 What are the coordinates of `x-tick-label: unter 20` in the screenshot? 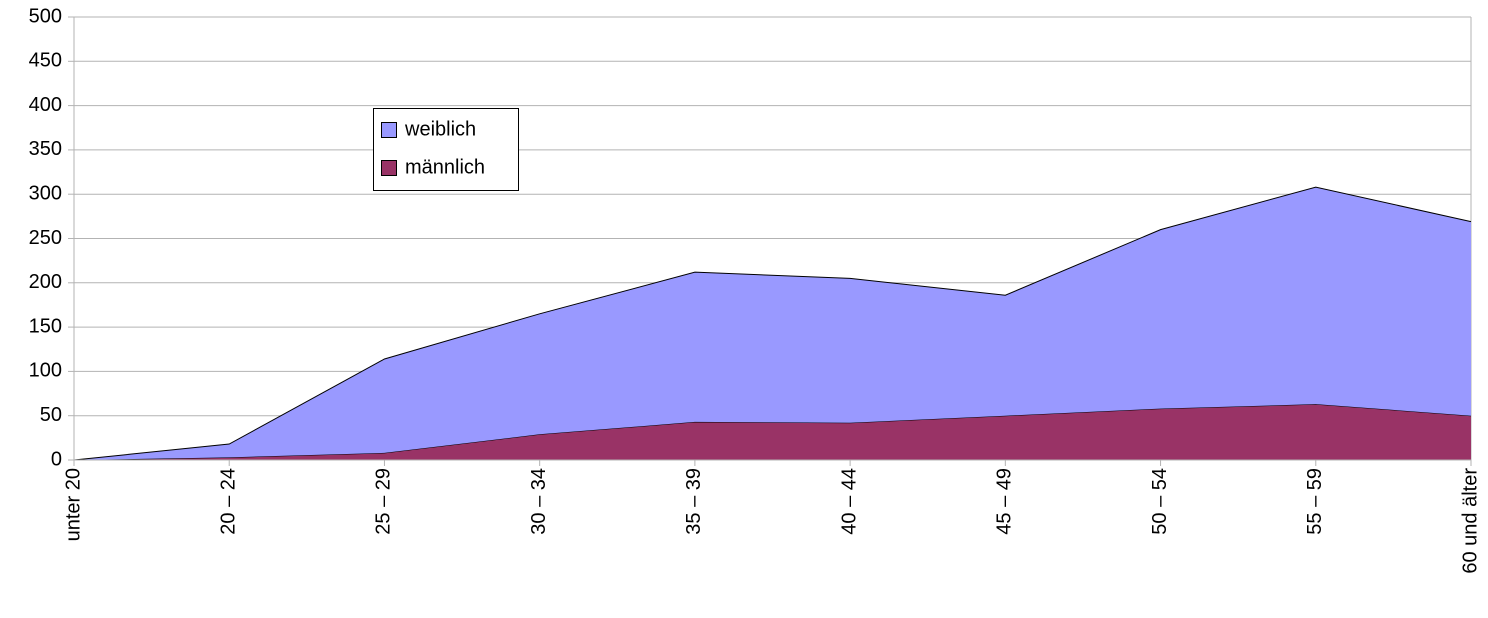 It's located at (73, 504).